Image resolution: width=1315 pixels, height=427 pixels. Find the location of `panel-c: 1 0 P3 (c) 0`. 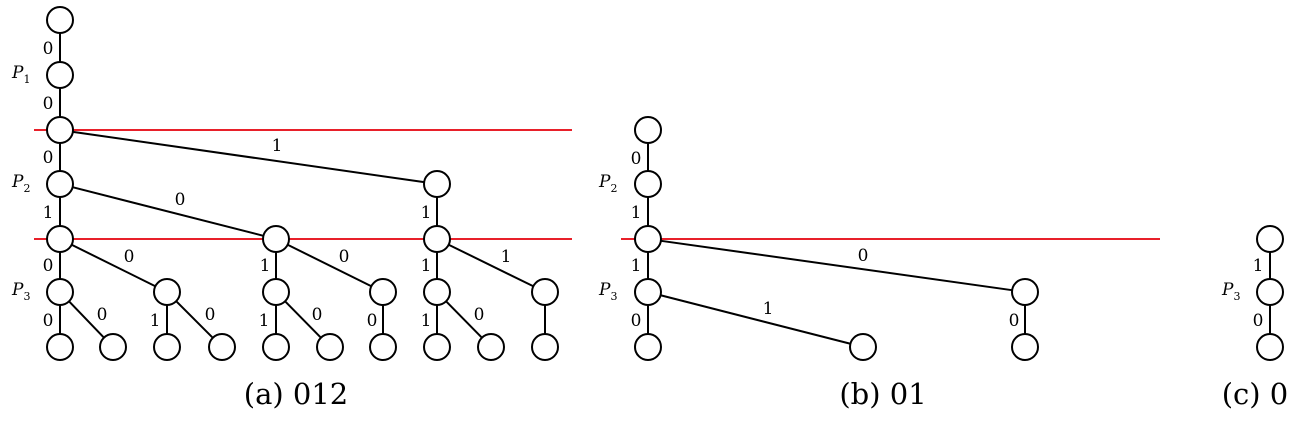

panel-c: 1 0 P3 (c) 0 is located at coordinates (1255, 318).